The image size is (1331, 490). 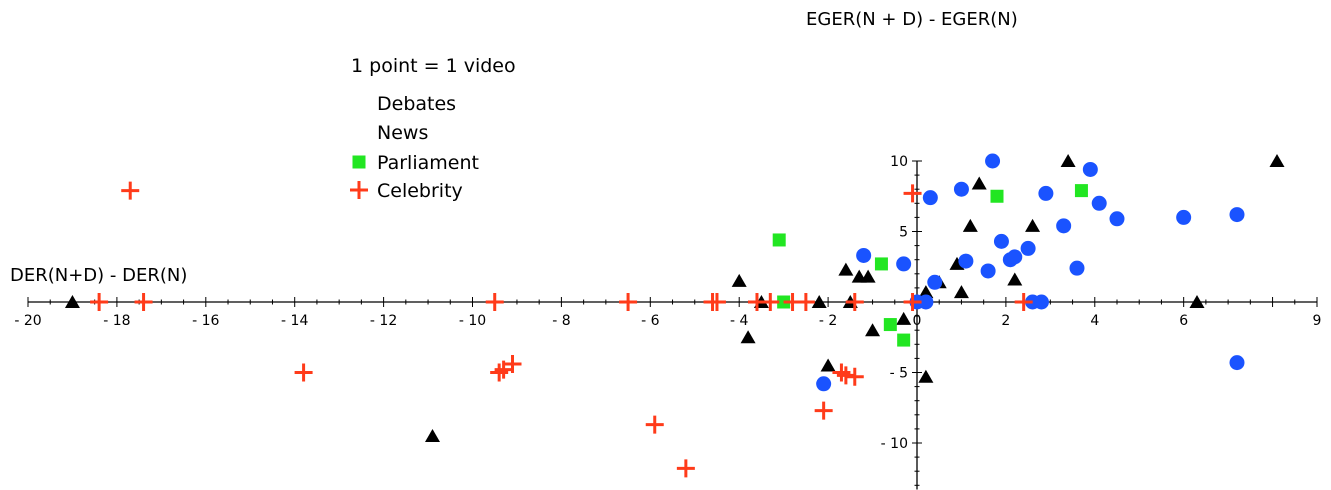 I want to click on legend-label-news: News, so click(x=402, y=133).